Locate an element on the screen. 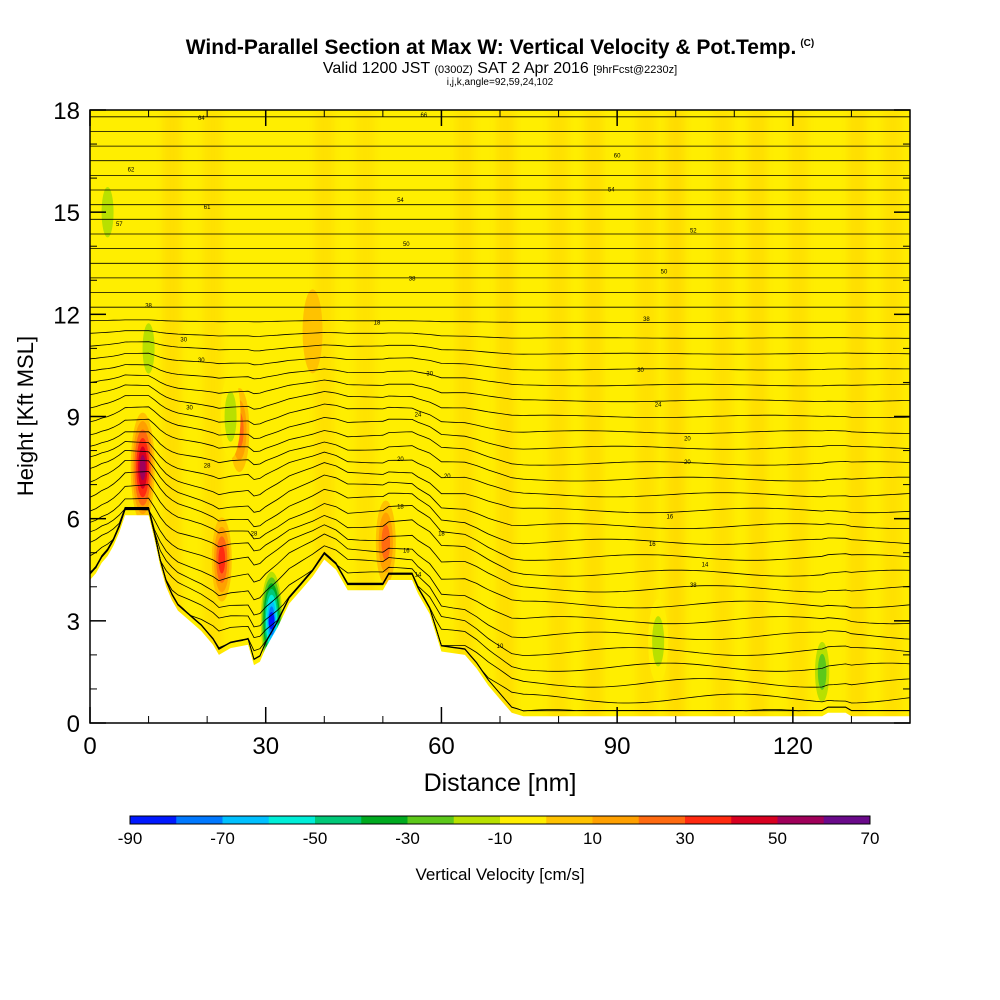 This screenshot has height=1000, width=1000. colorbar-tick-label: -90 is located at coordinates (130, 838).